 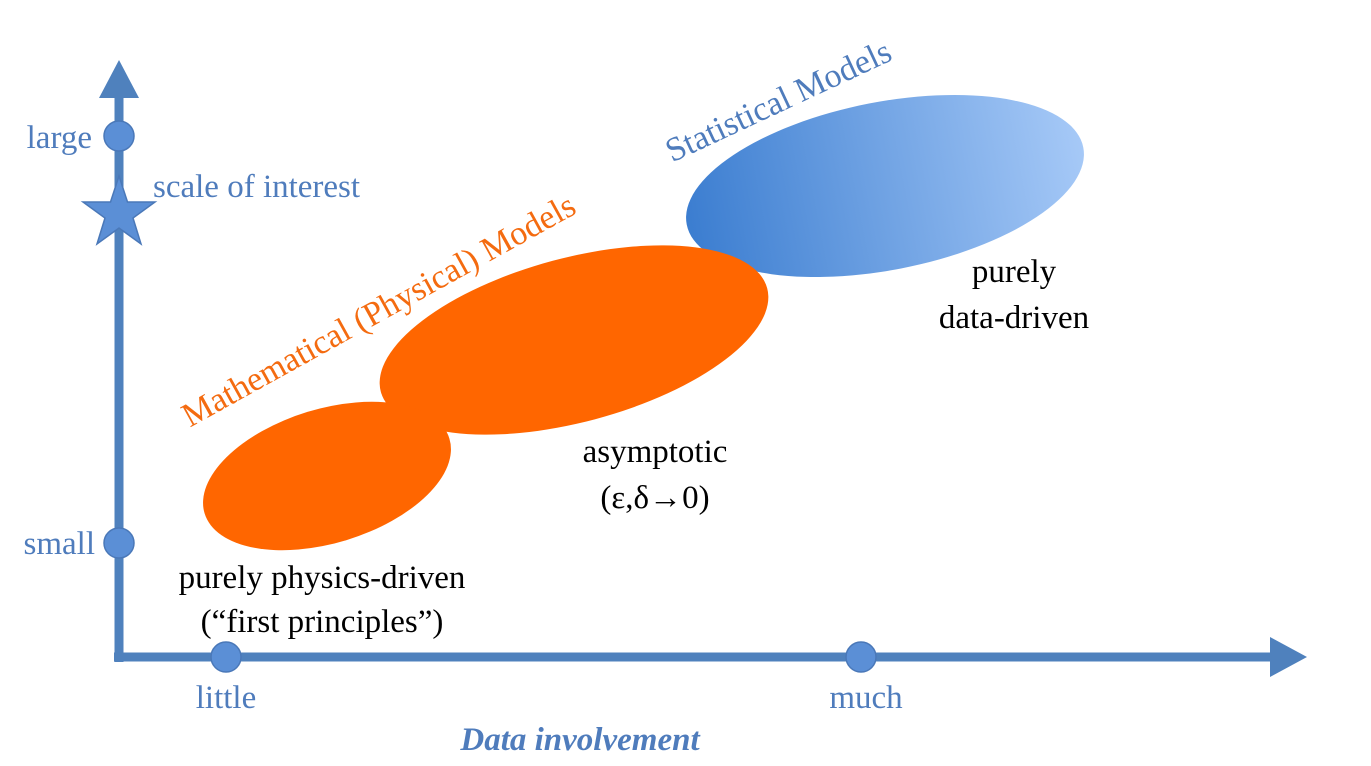 What do you see at coordinates (866, 698) in the screenshot?
I see `x-tick-much-label: much` at bounding box center [866, 698].